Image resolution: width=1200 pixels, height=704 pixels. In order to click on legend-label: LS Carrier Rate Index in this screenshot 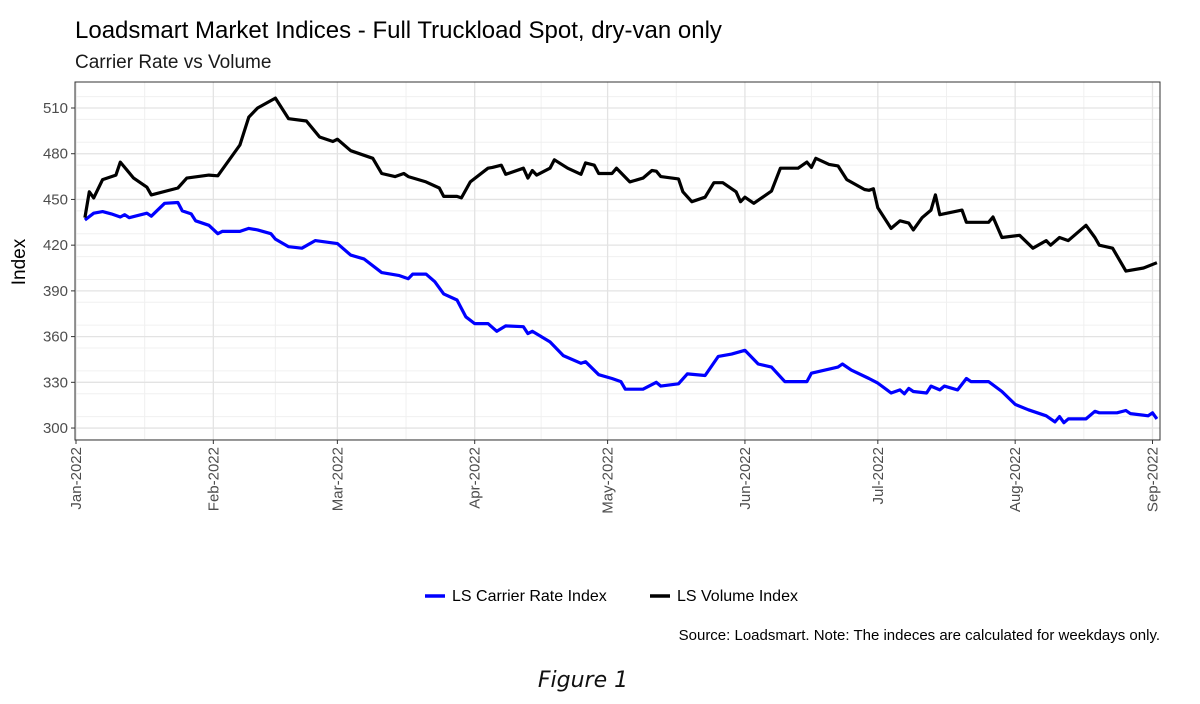, I will do `click(529, 596)`.